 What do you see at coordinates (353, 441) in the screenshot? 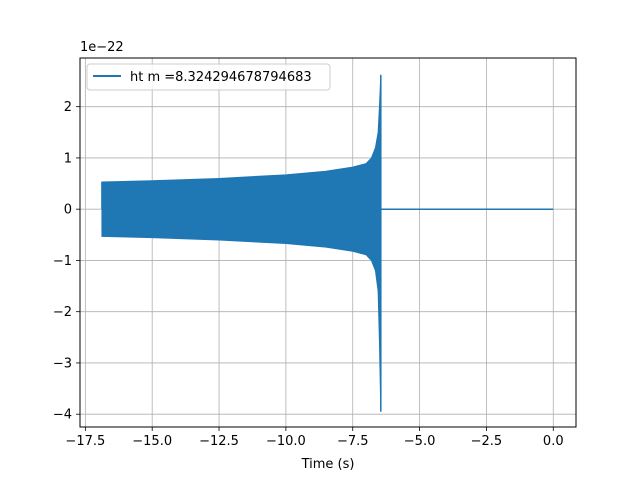
I see `x-tick-label: −7.5` at bounding box center [353, 441].